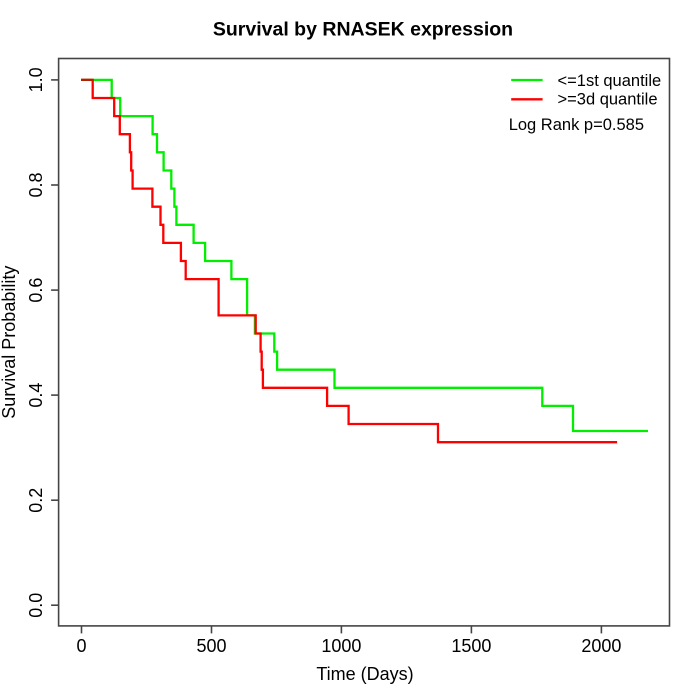 The height and width of the screenshot is (700, 700). I want to click on svg-text: 0.4, so click(36, 395).